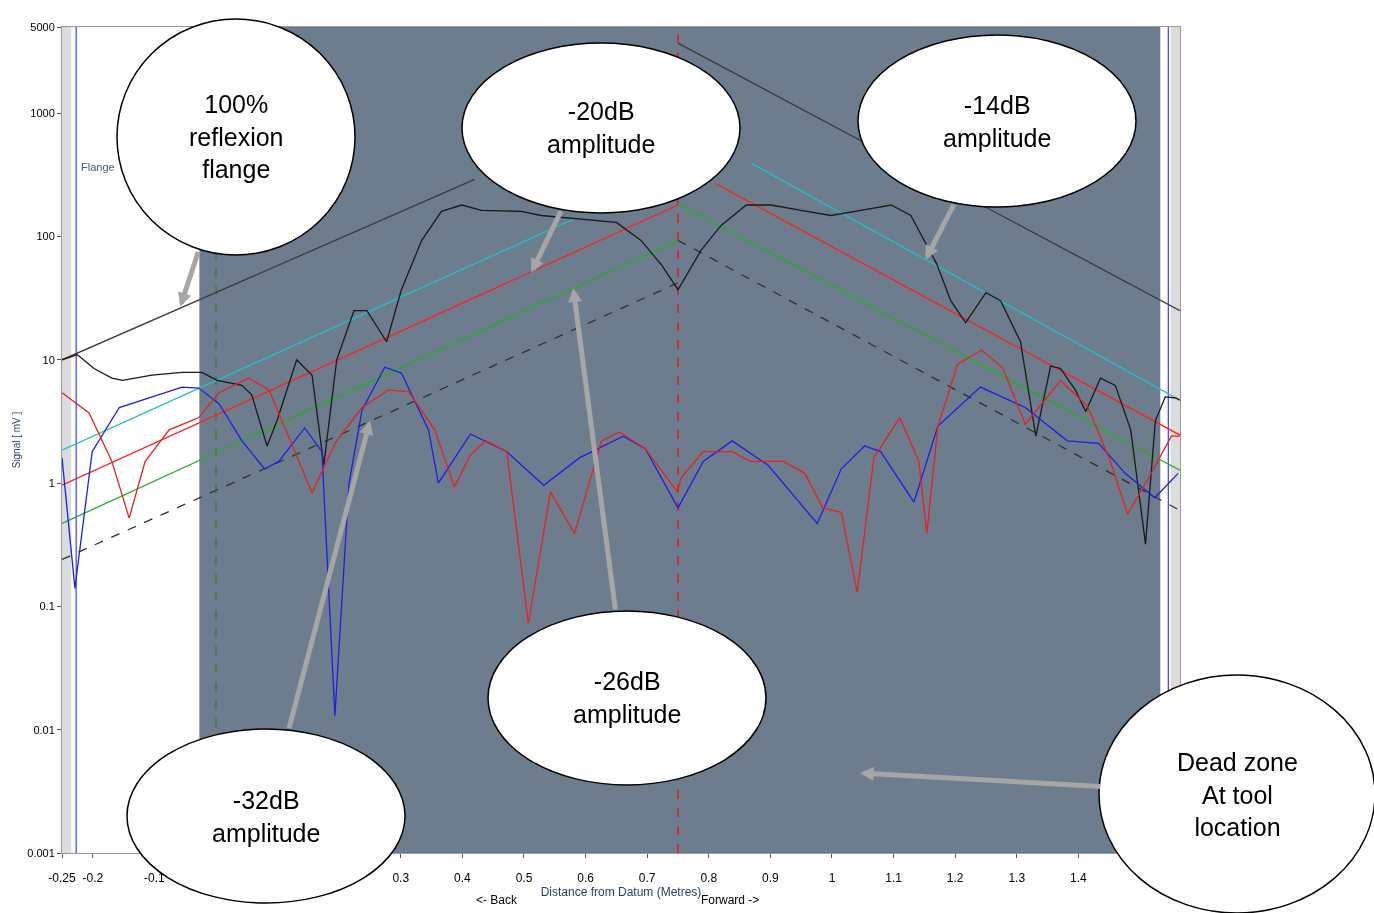 This screenshot has width=1374, height=913. I want to click on x-tick-label: 1.3, so click(1017, 878).